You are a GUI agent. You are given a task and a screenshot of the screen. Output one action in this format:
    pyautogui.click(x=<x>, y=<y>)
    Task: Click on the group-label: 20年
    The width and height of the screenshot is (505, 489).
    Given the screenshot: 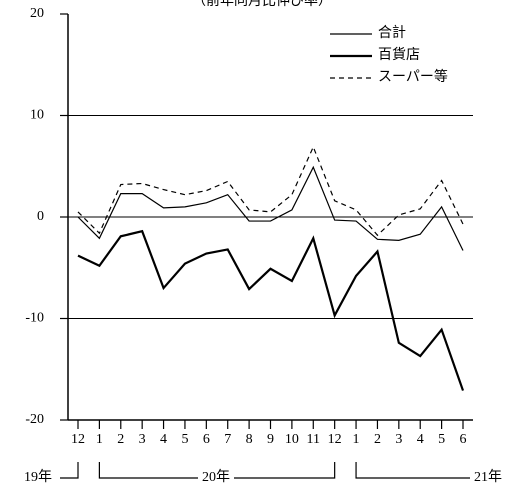 What is the action you would take?
    pyautogui.click(x=216, y=477)
    